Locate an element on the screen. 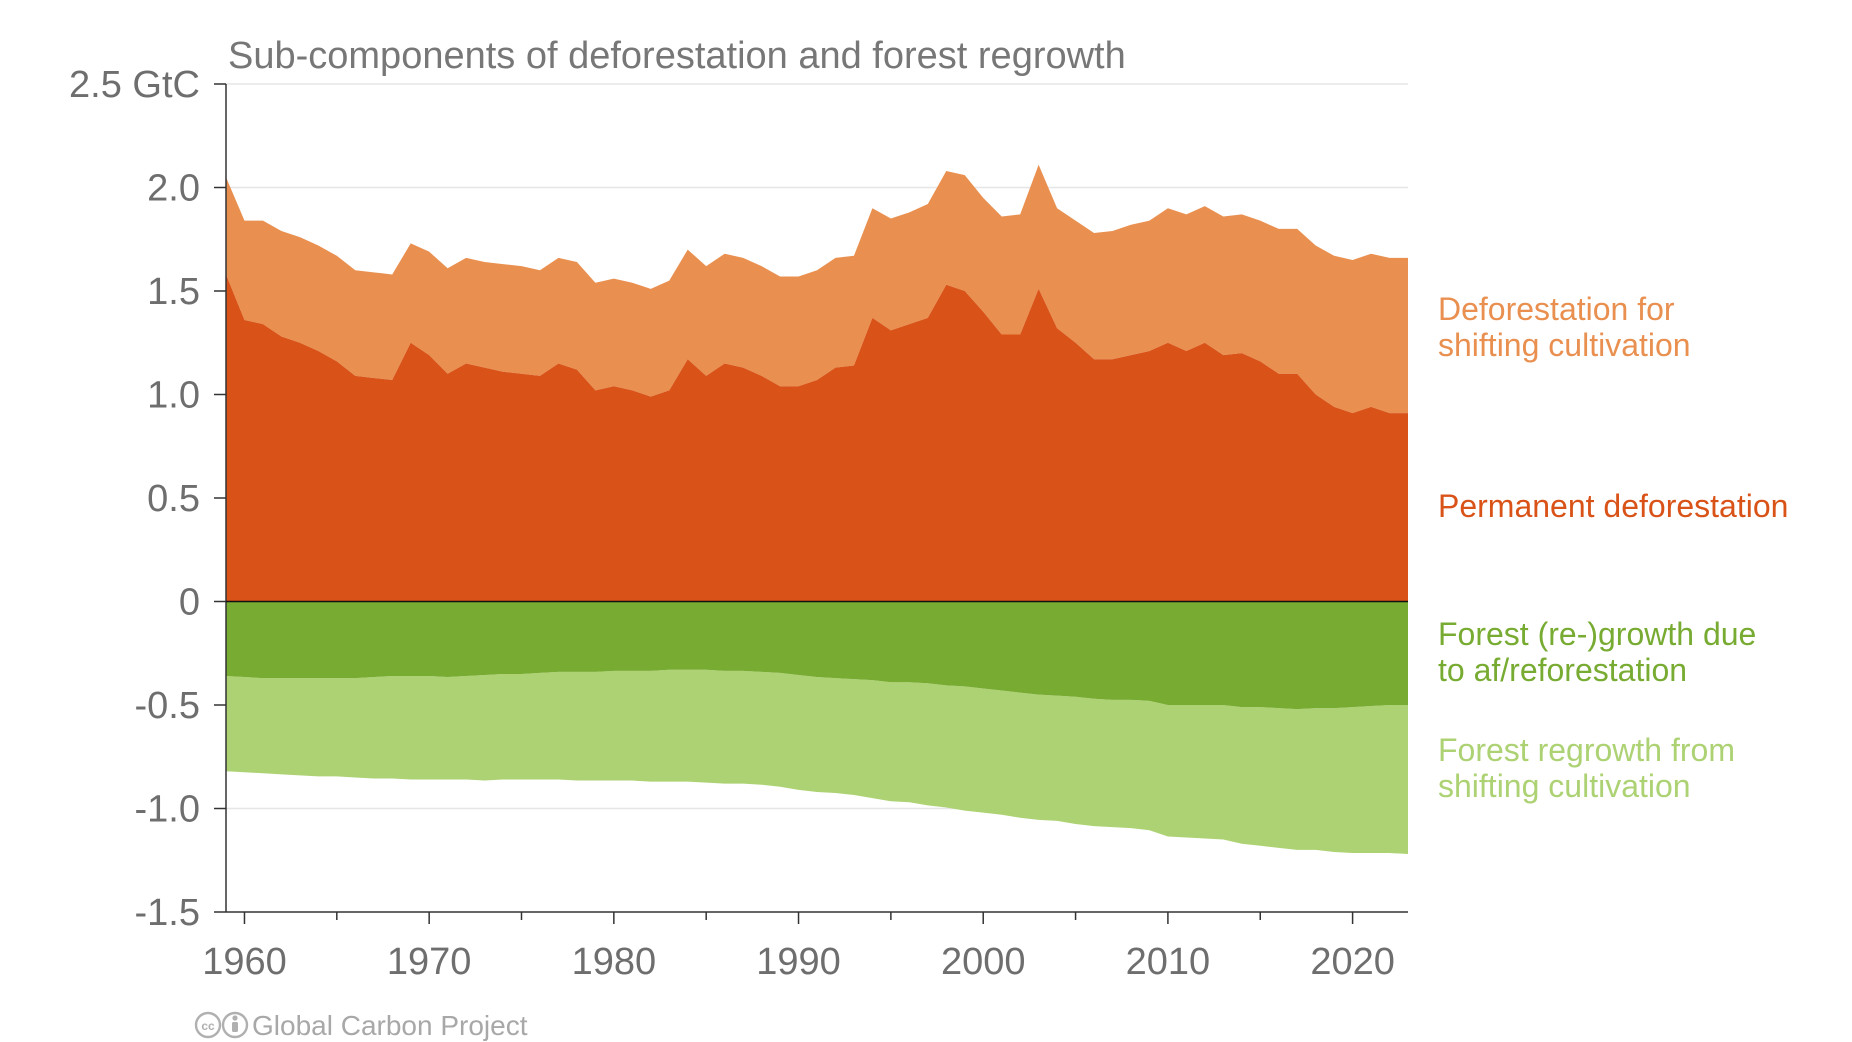  area-forest-regrowth-shifting-cultivation is located at coordinates (817, 762).